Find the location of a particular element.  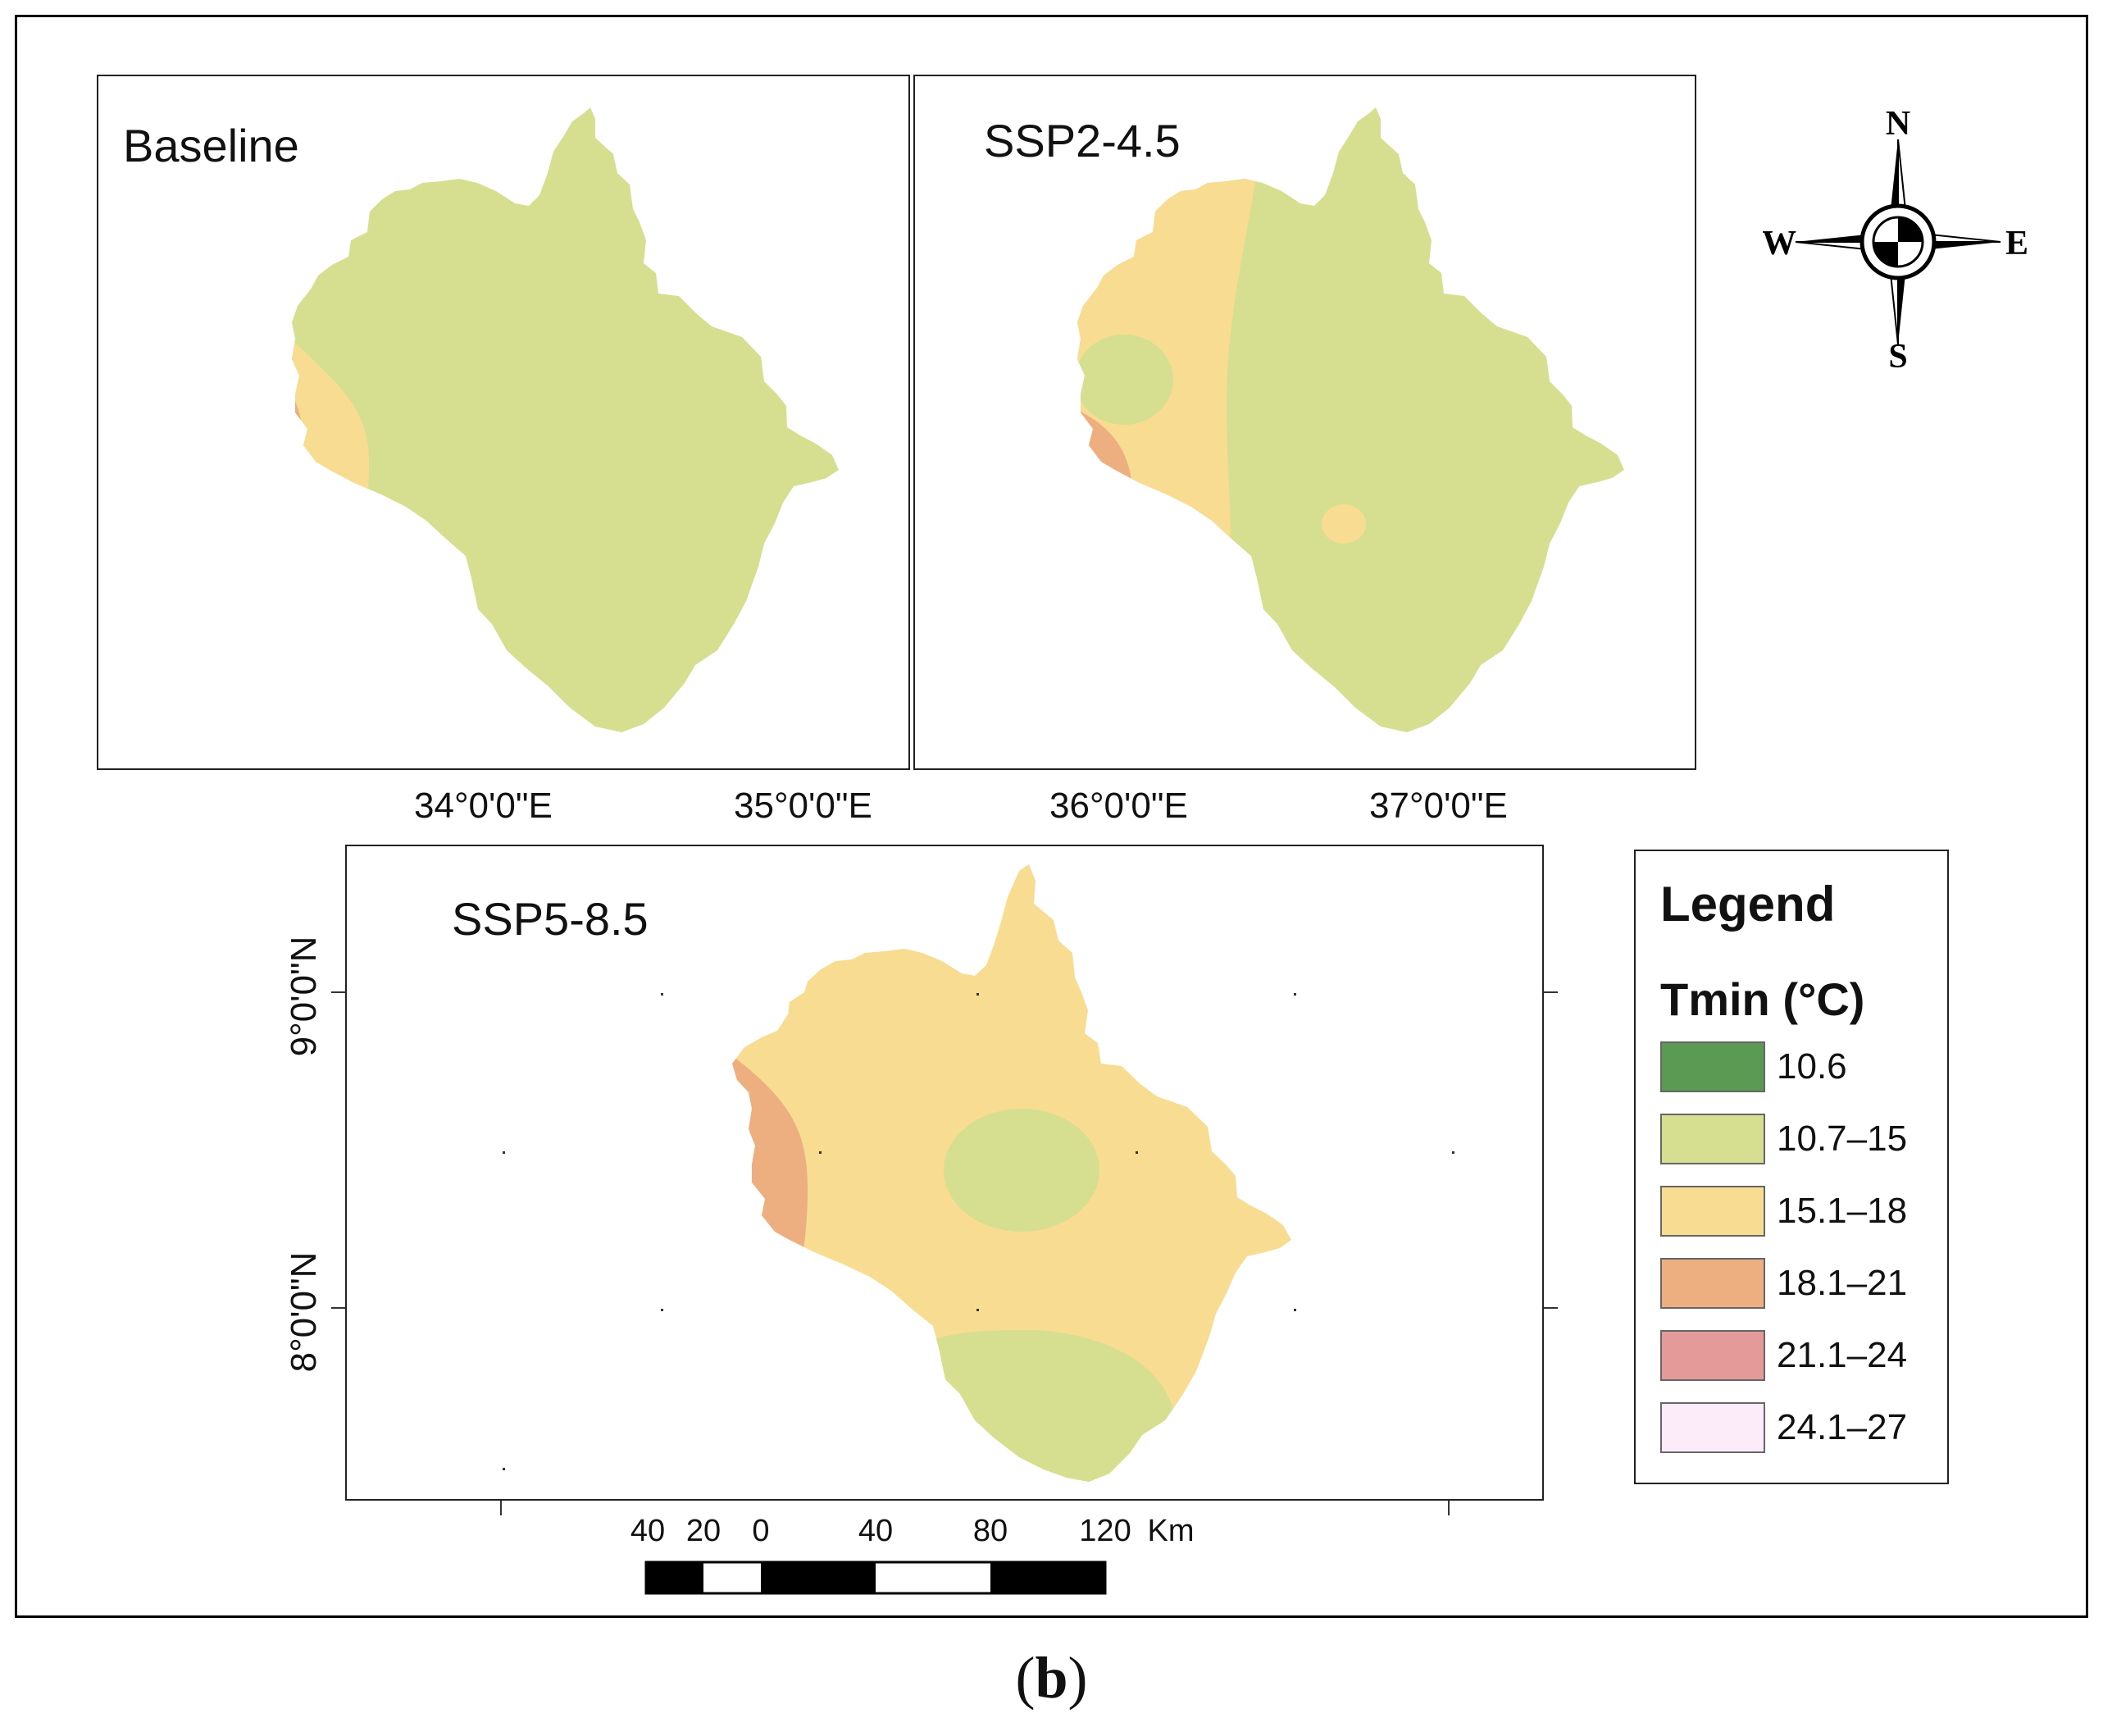

legend-label: 24.1–27 is located at coordinates (1842, 1427).